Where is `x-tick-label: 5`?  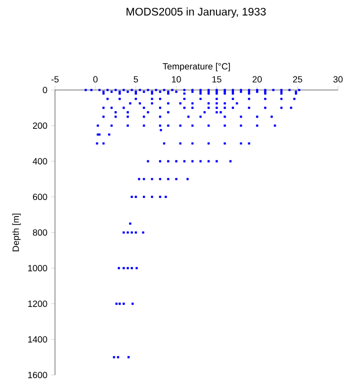
x-tick-label: 5 is located at coordinates (136, 79).